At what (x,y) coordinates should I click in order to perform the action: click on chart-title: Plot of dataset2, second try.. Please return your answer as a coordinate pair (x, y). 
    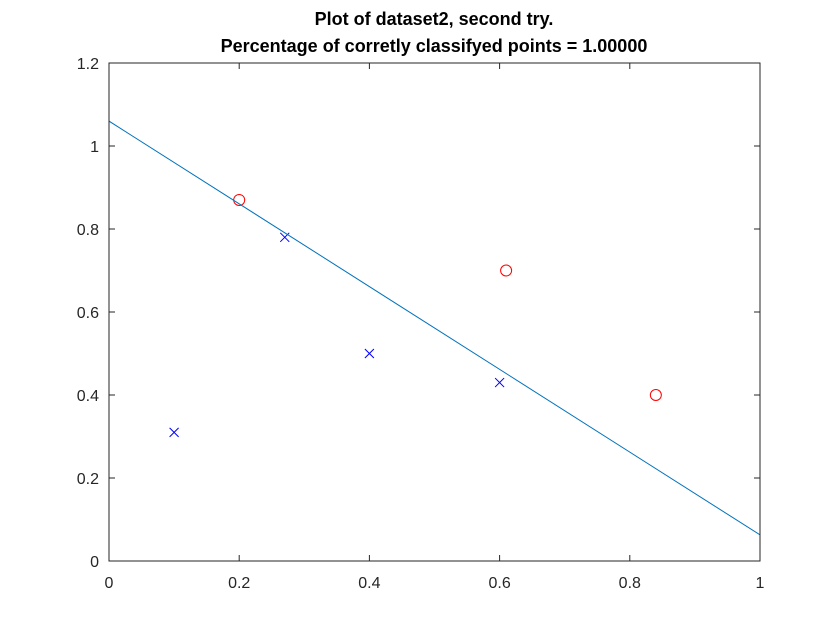
    Looking at the image, I should click on (434, 19).